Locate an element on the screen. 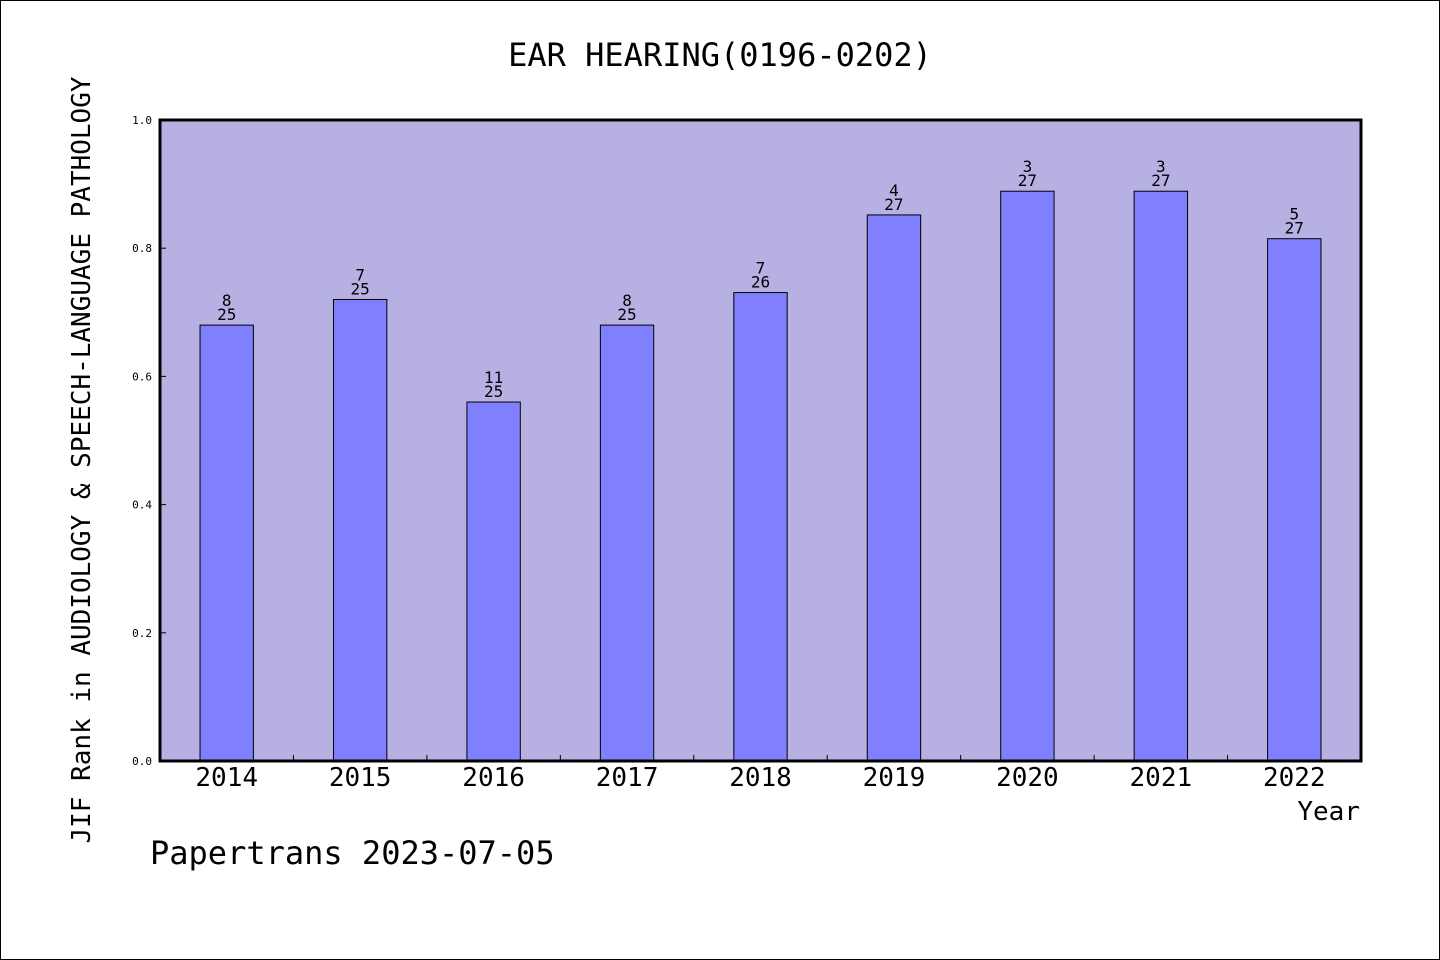 The width and height of the screenshot is (1440, 960). y-tick-label: 0.2 is located at coordinates (142, 633).